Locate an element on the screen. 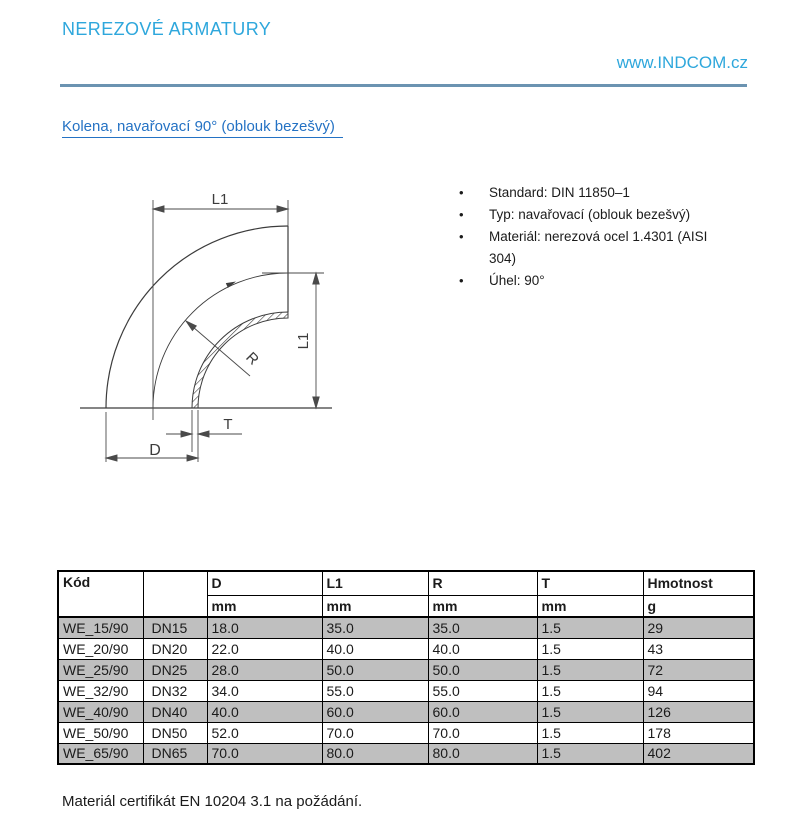 Image resolution: width=802 pixels, height=840 pixels. label-diameter: D is located at coordinates (155, 450).